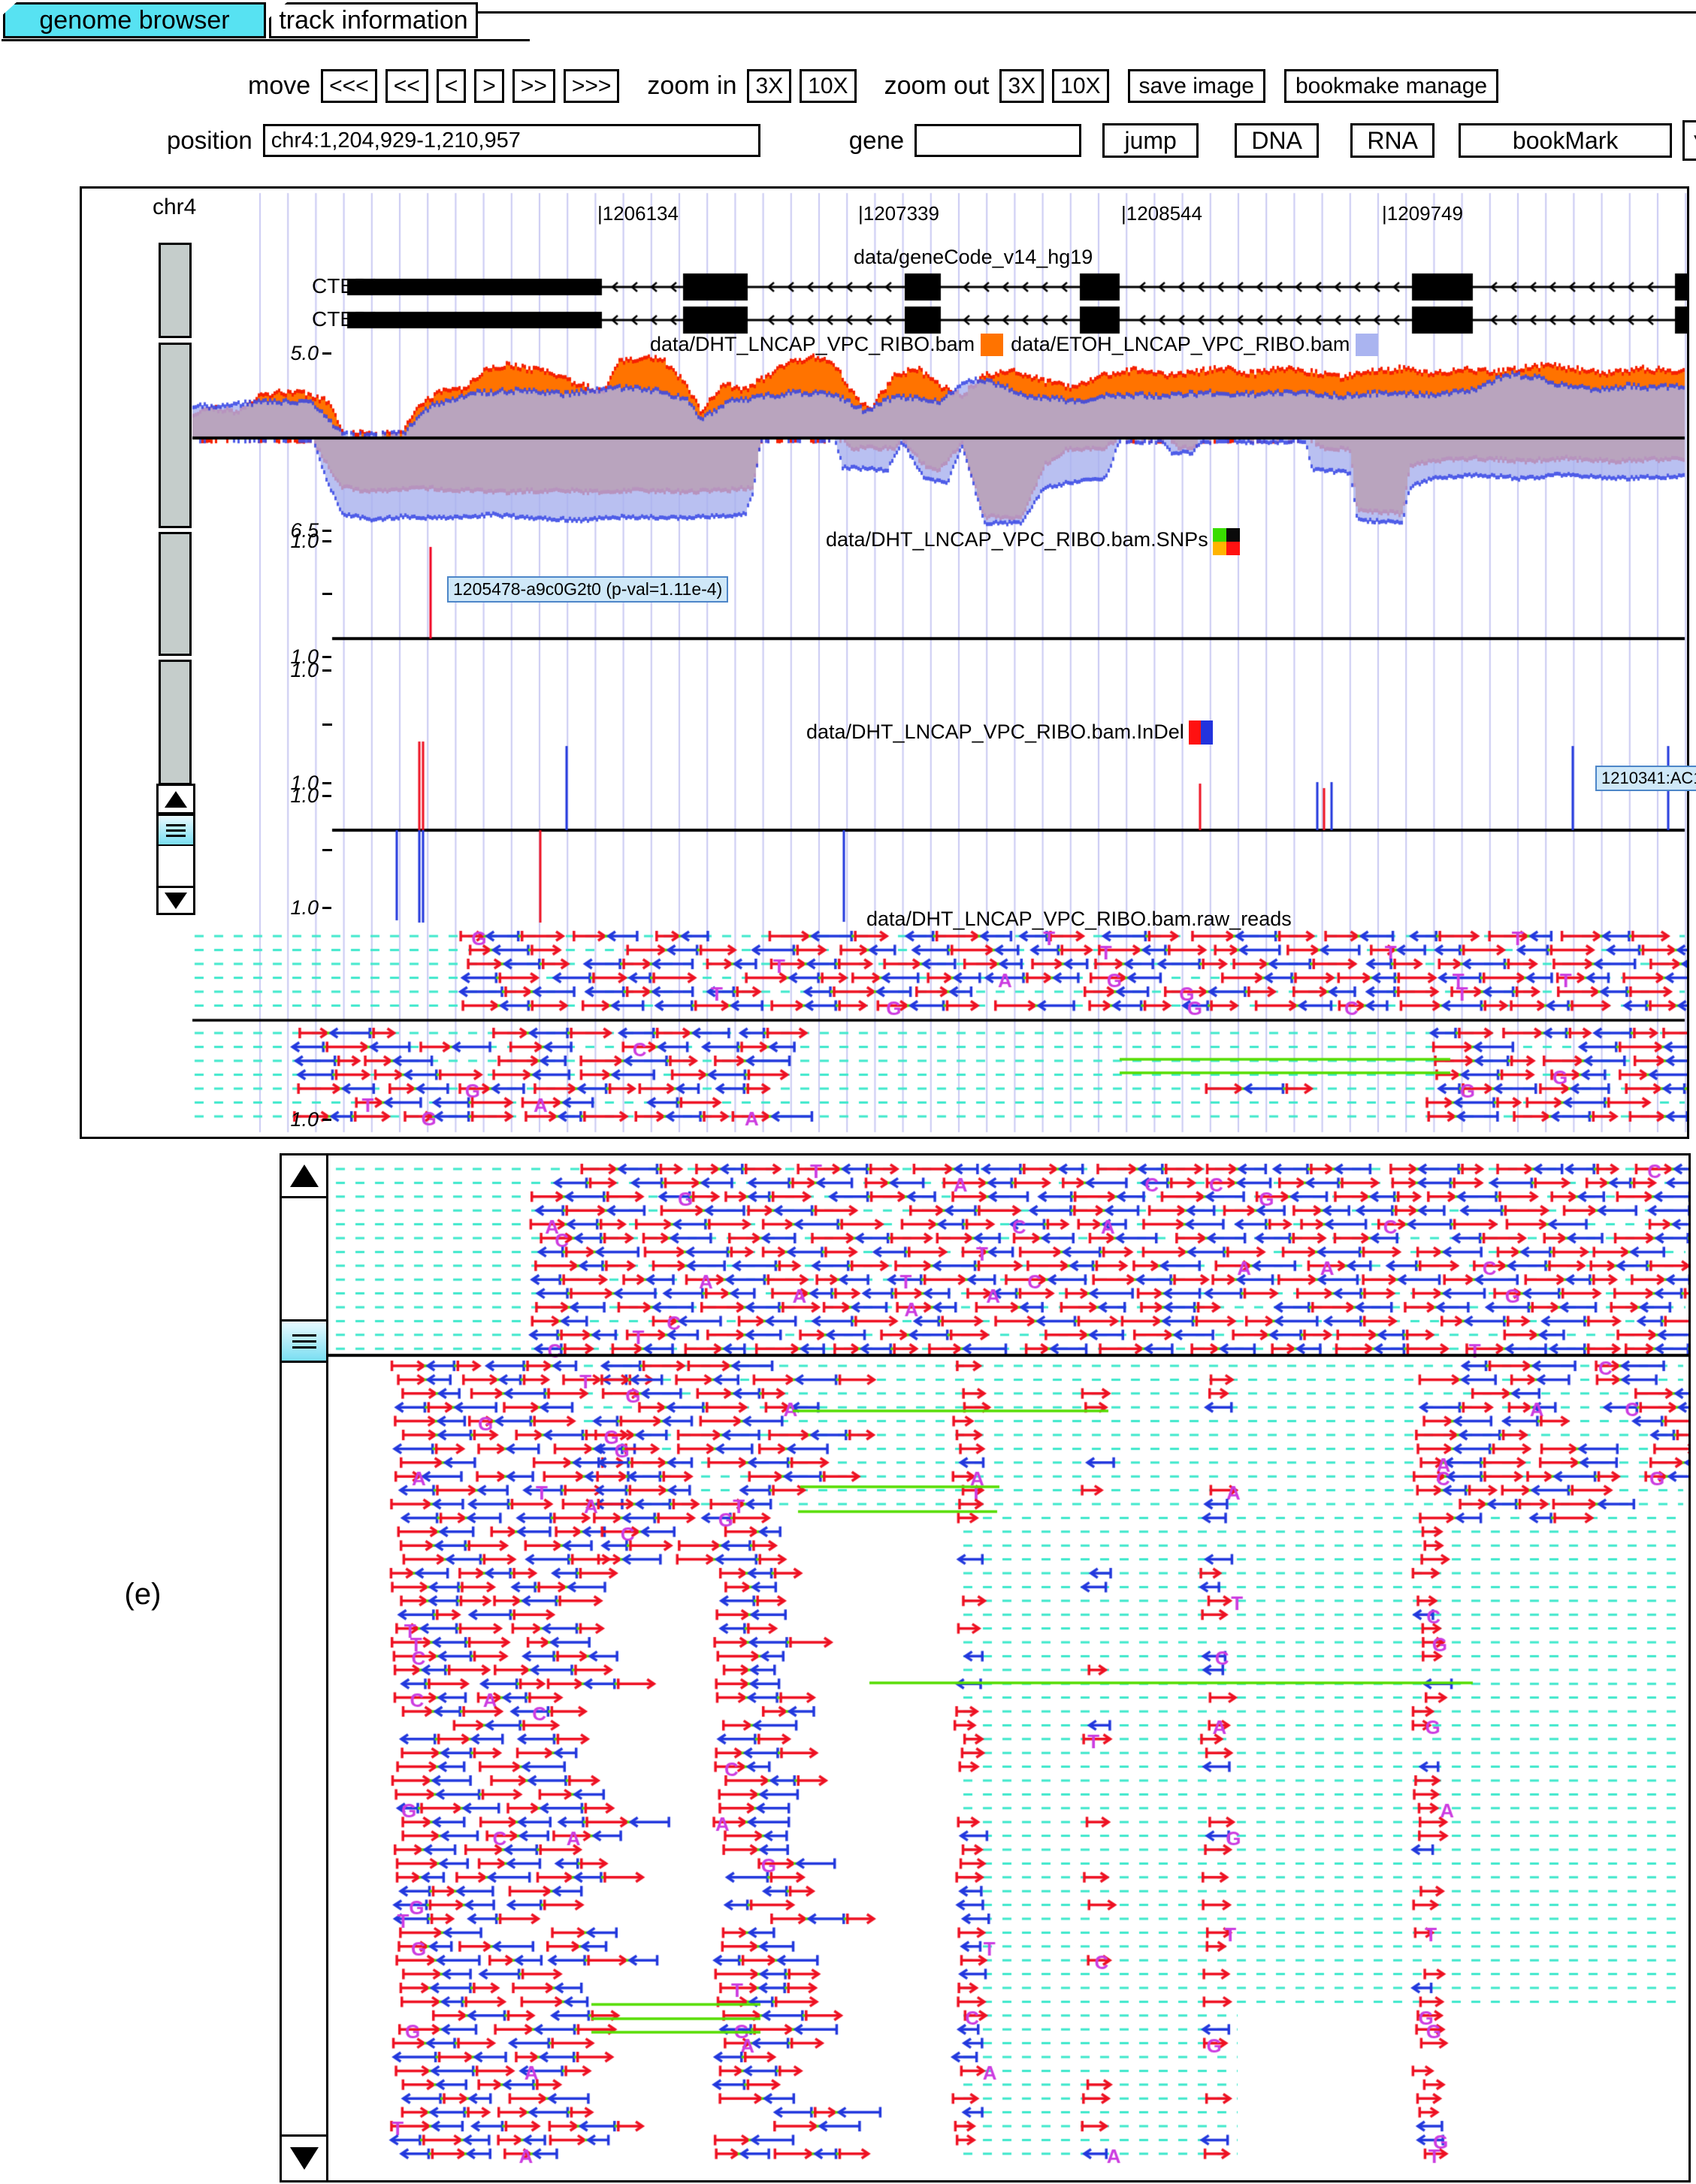 The width and height of the screenshot is (1696, 2184). I want to click on expanded-scroll-up-button, so click(304, 1176).